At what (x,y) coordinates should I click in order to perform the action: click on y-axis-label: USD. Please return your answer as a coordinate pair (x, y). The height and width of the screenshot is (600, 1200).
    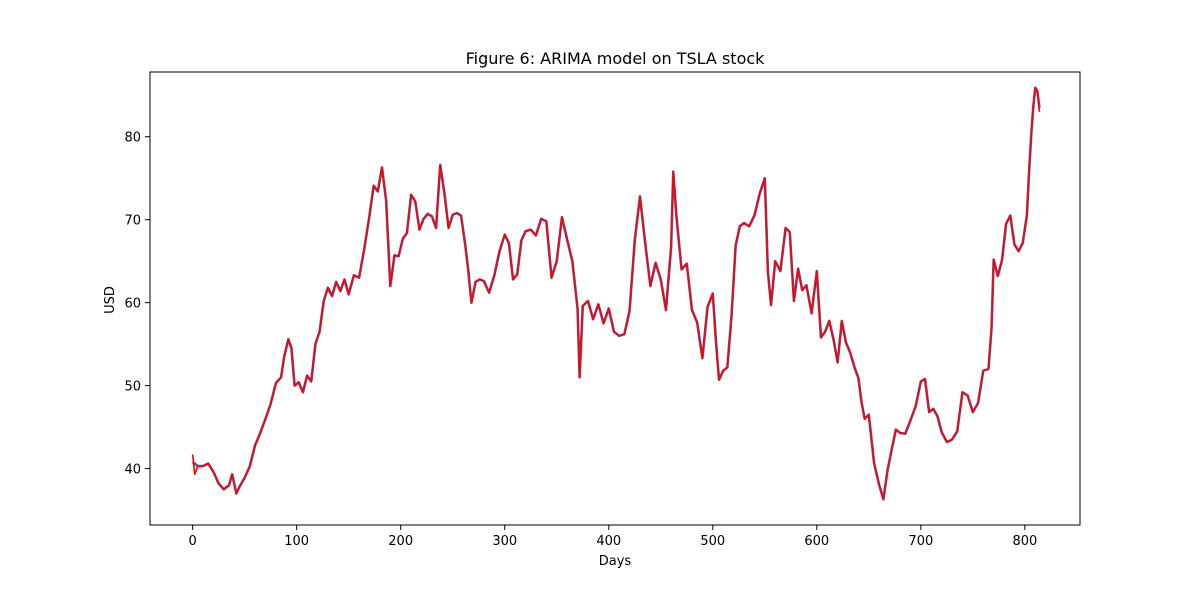
    Looking at the image, I should click on (110, 300).